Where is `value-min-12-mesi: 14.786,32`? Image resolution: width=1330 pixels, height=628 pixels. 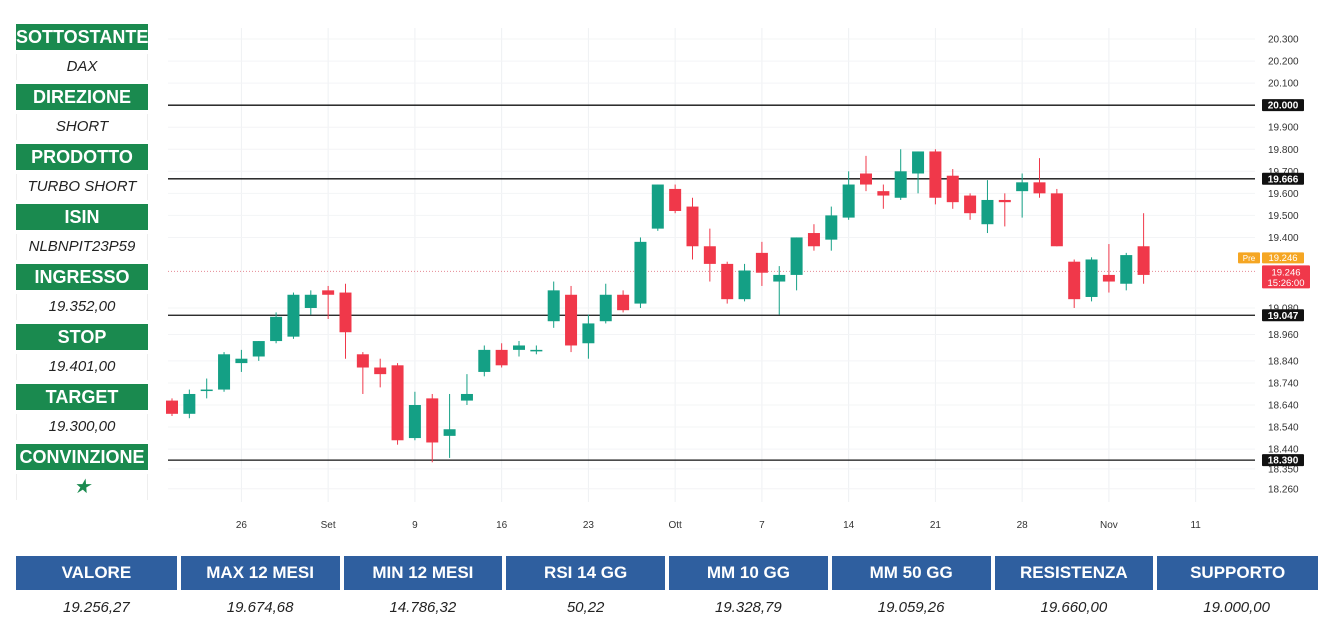 value-min-12-mesi: 14.786,32 is located at coordinates (424, 607).